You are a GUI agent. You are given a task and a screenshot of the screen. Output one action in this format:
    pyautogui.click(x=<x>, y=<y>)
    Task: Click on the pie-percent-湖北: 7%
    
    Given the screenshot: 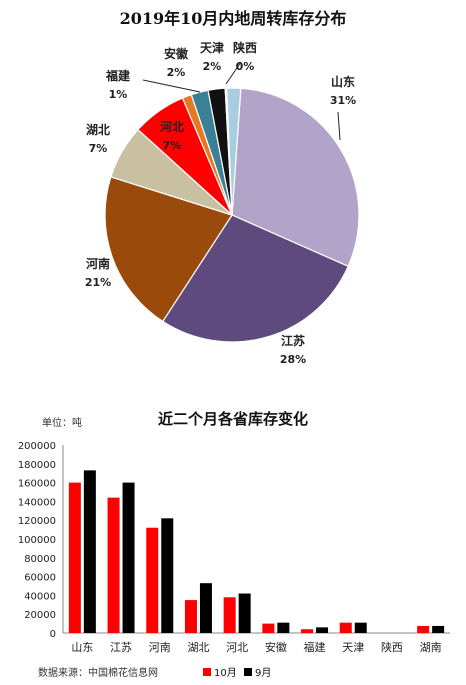 What is the action you would take?
    pyautogui.click(x=98, y=148)
    